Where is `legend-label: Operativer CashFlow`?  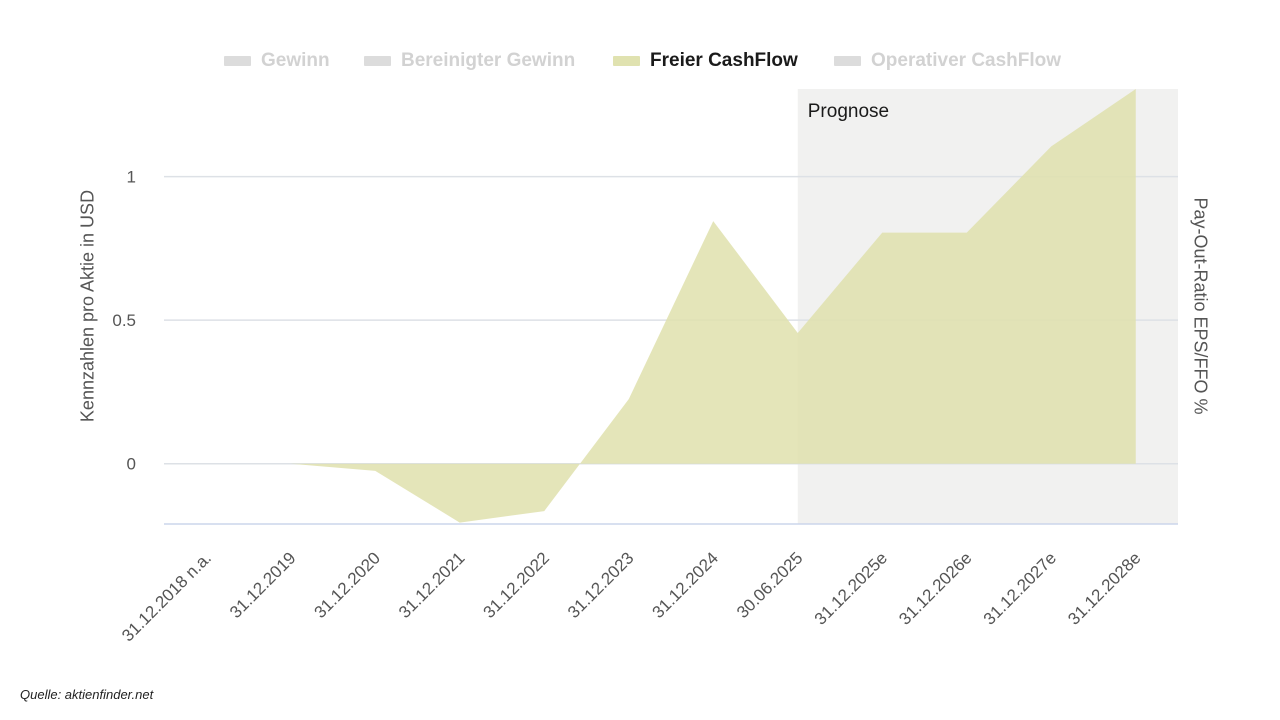 legend-label: Operativer CashFlow is located at coordinates (966, 60).